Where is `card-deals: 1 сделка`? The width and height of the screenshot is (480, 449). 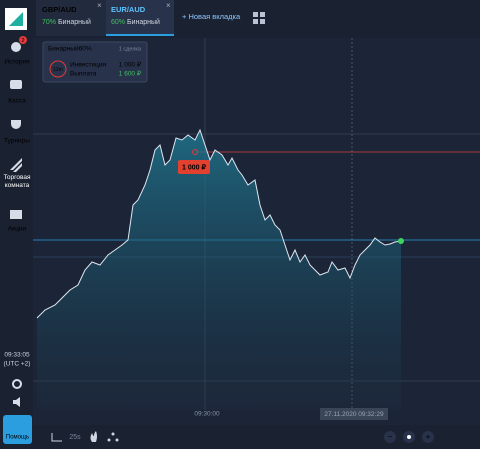
card-deals: 1 сделка is located at coordinates (130, 49).